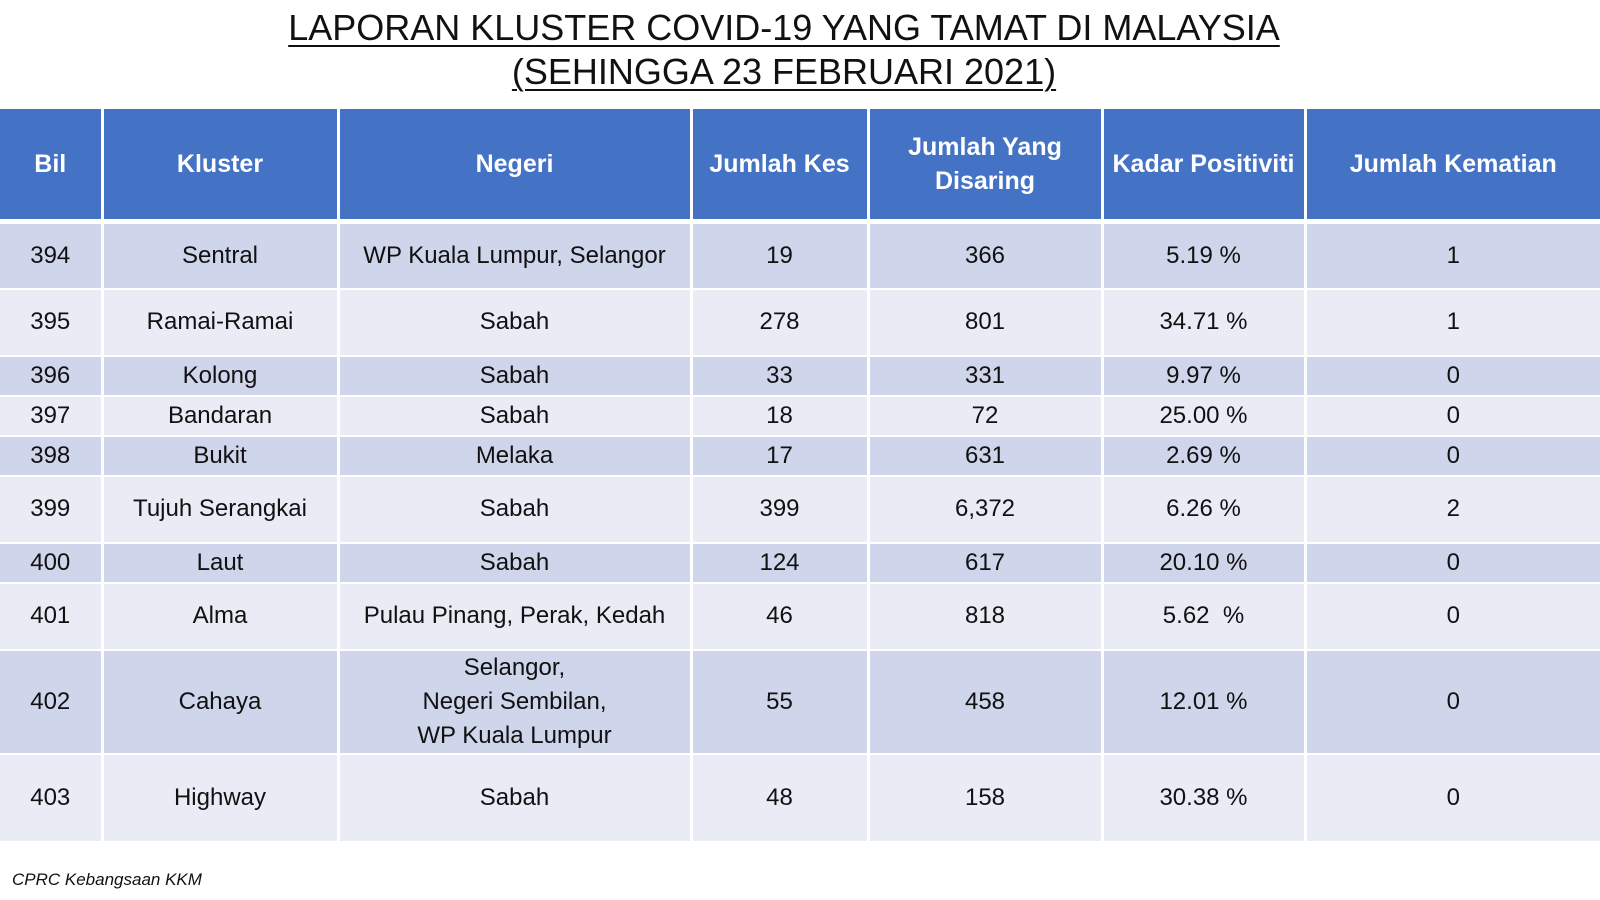 This screenshot has height=900, width=1600. What do you see at coordinates (779, 456) in the screenshot?
I see `cell-kes: 17` at bounding box center [779, 456].